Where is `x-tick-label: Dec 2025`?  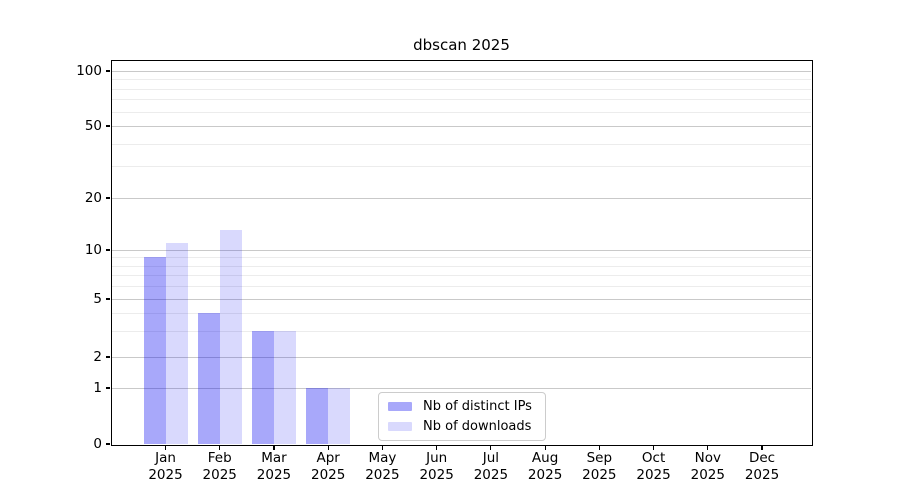
x-tick-label: Dec 2025 is located at coordinates (762, 466).